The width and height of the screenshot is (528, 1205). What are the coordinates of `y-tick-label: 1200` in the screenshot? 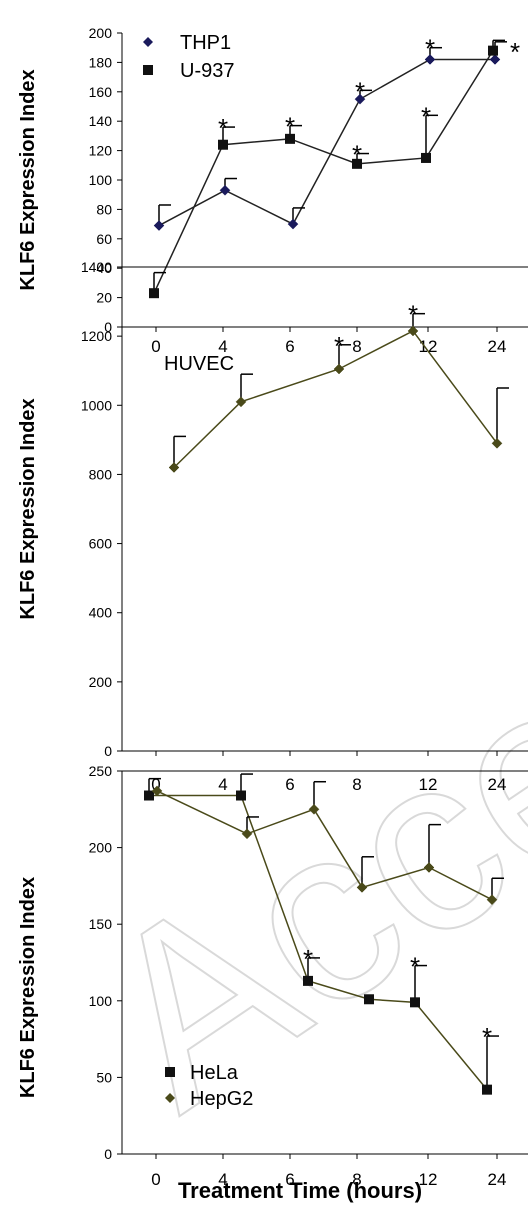 It's located at (96, 336).